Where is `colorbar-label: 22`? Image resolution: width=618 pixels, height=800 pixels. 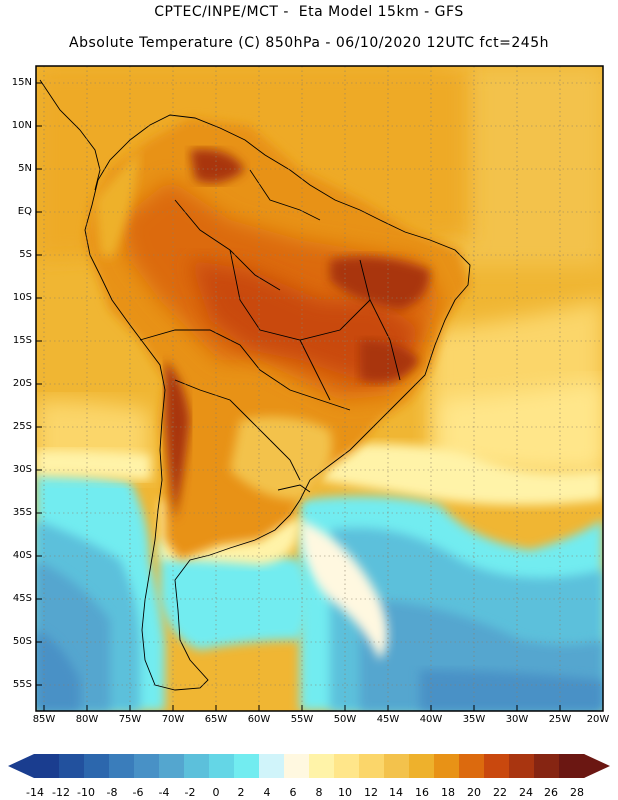
colorbar-label: 22 is located at coordinates (500, 792).